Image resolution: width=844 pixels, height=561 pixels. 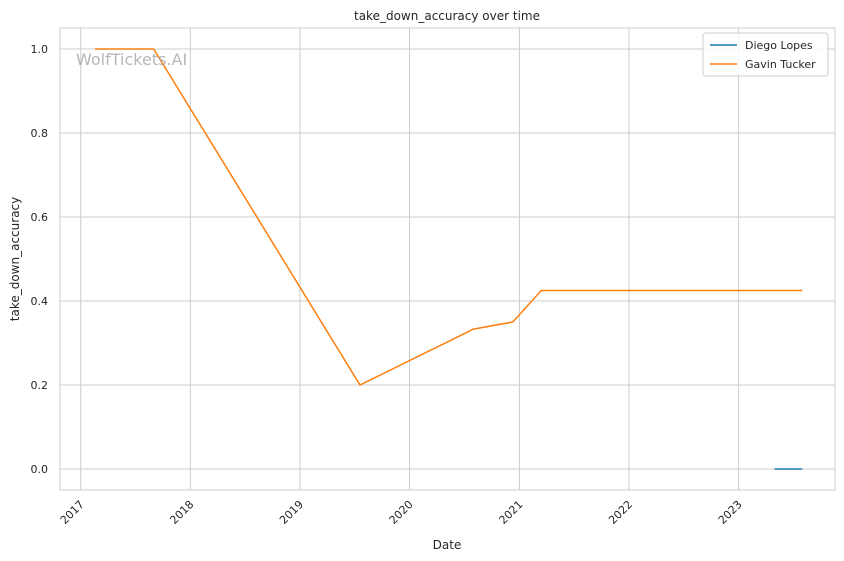 I want to click on legend-box, so click(x=765, y=54).